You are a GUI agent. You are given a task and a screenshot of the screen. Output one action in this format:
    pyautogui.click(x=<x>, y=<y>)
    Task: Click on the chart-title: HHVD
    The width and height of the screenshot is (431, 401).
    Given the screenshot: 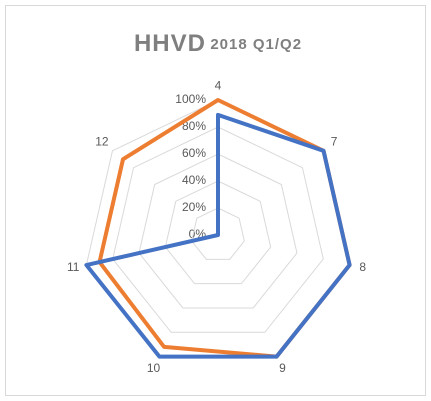 What is the action you would take?
    pyautogui.click(x=170, y=43)
    